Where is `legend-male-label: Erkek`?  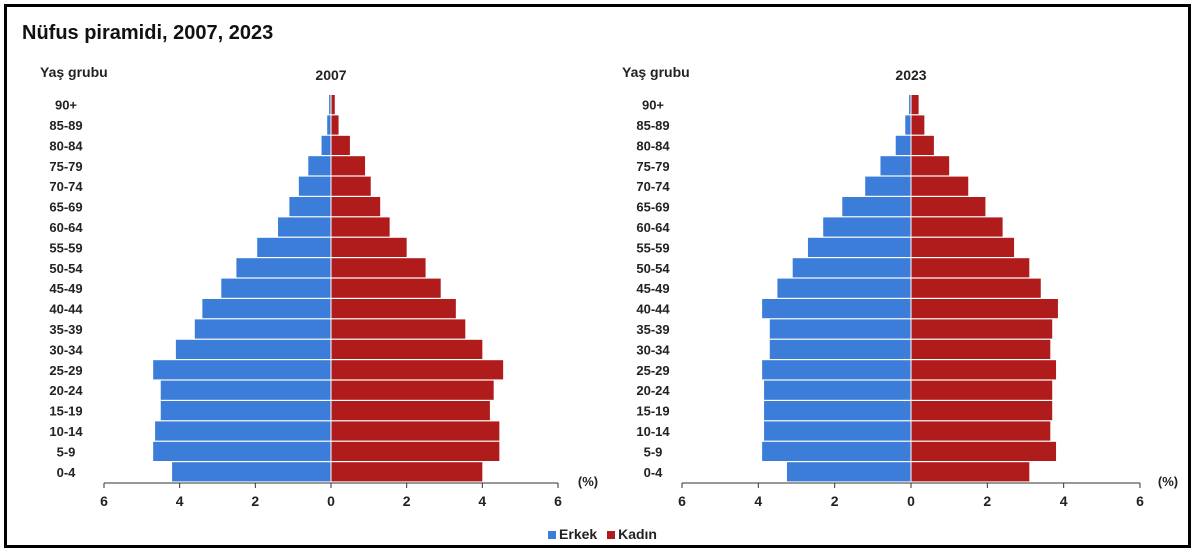 legend-male-label: Erkek is located at coordinates (578, 534).